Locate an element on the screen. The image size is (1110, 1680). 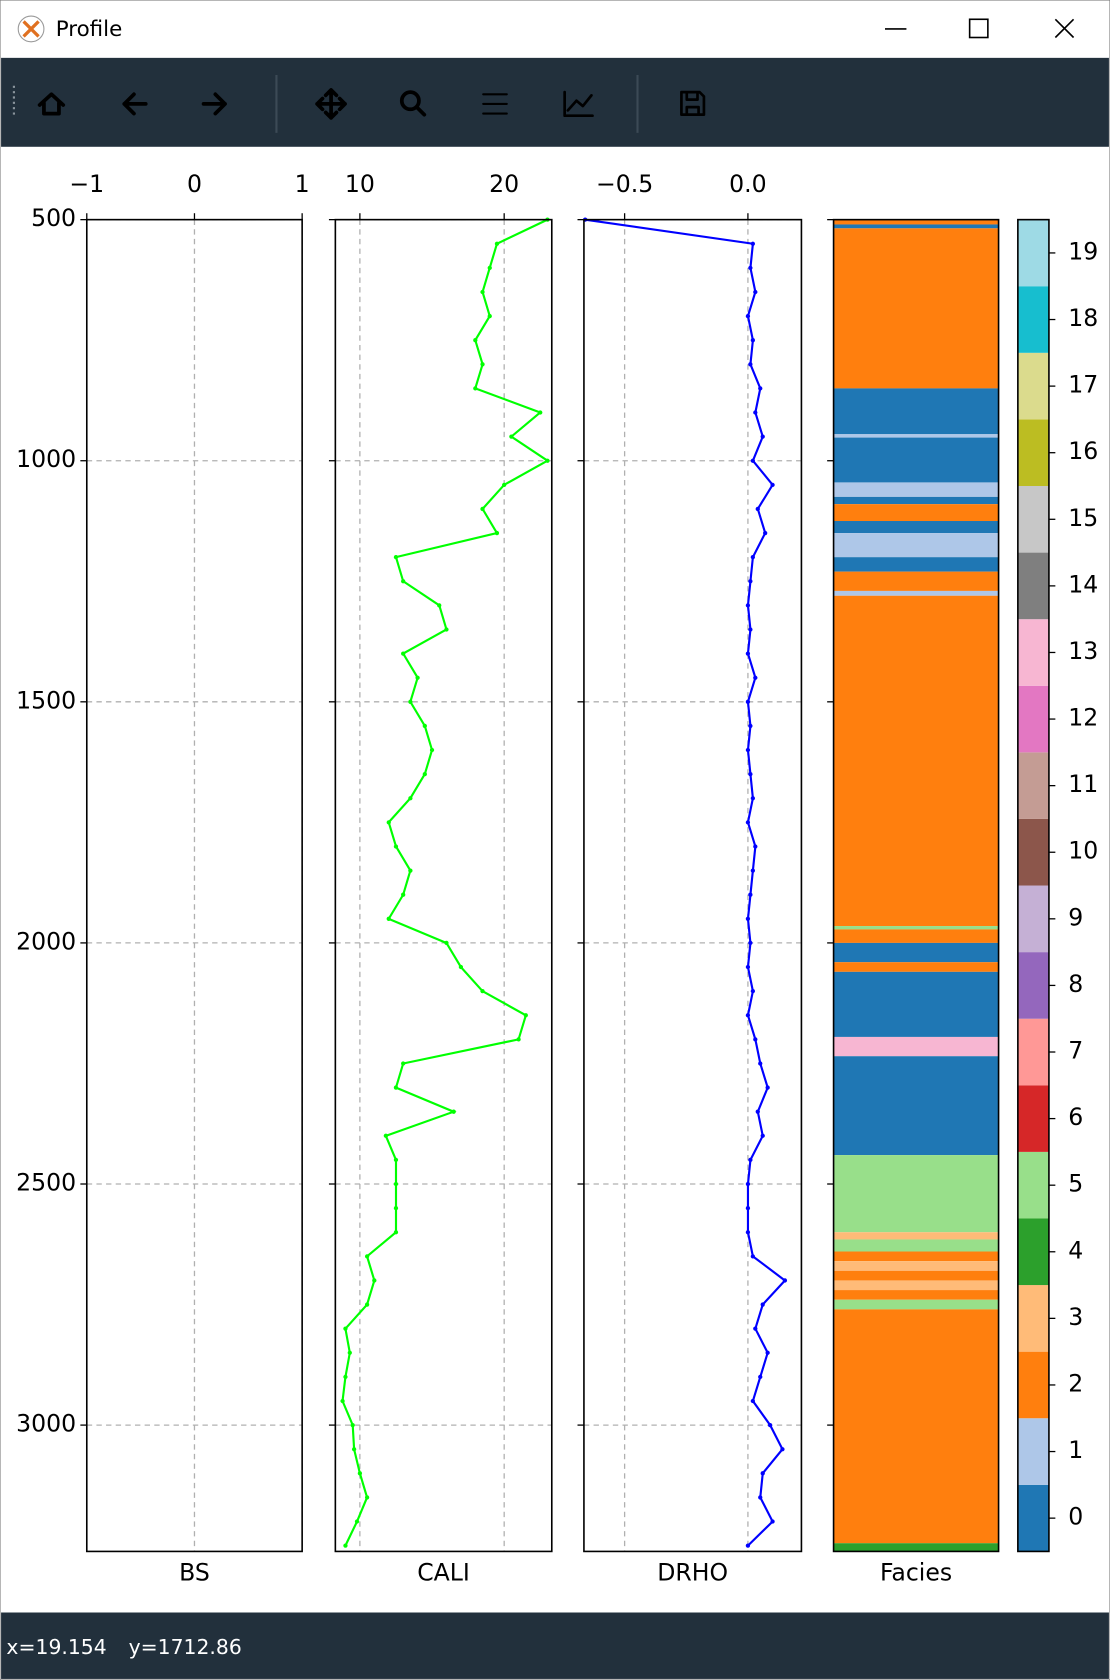
colorbar-tick-label: 8 is located at coordinates (1075, 984).